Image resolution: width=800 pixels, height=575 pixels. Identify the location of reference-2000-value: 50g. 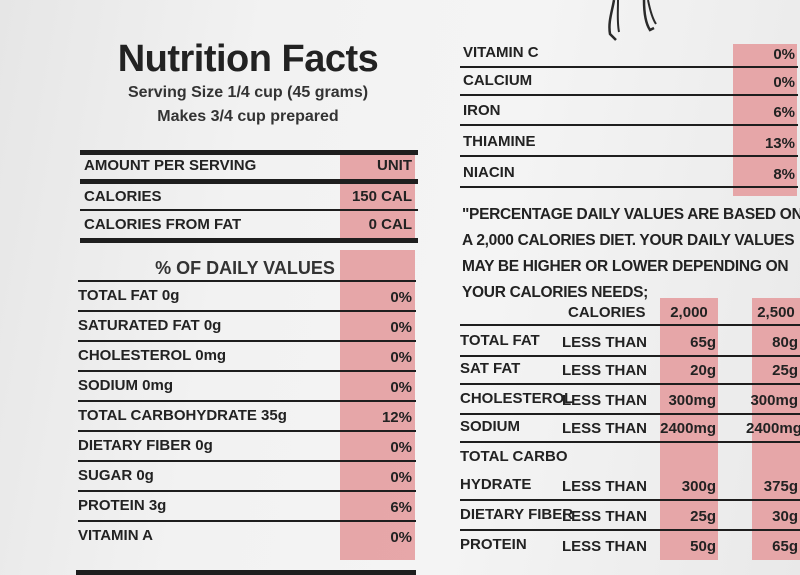
(703, 546).